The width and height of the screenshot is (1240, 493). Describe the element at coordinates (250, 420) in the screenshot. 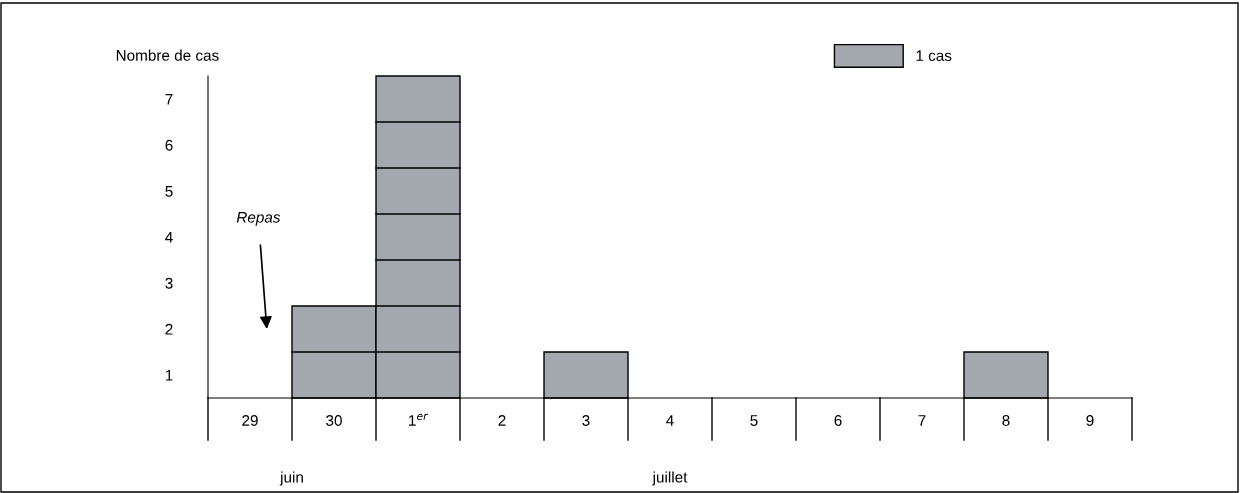

I see `x-tick-label: 29` at that location.